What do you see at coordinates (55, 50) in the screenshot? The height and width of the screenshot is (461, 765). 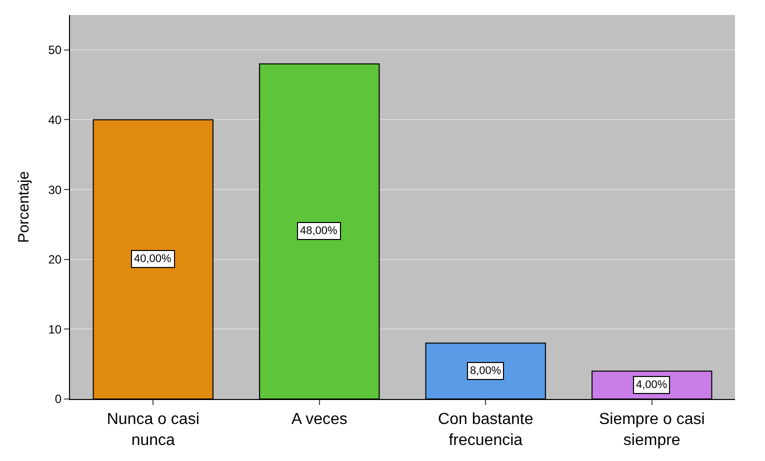 I see `y-tick-label: 50` at bounding box center [55, 50].